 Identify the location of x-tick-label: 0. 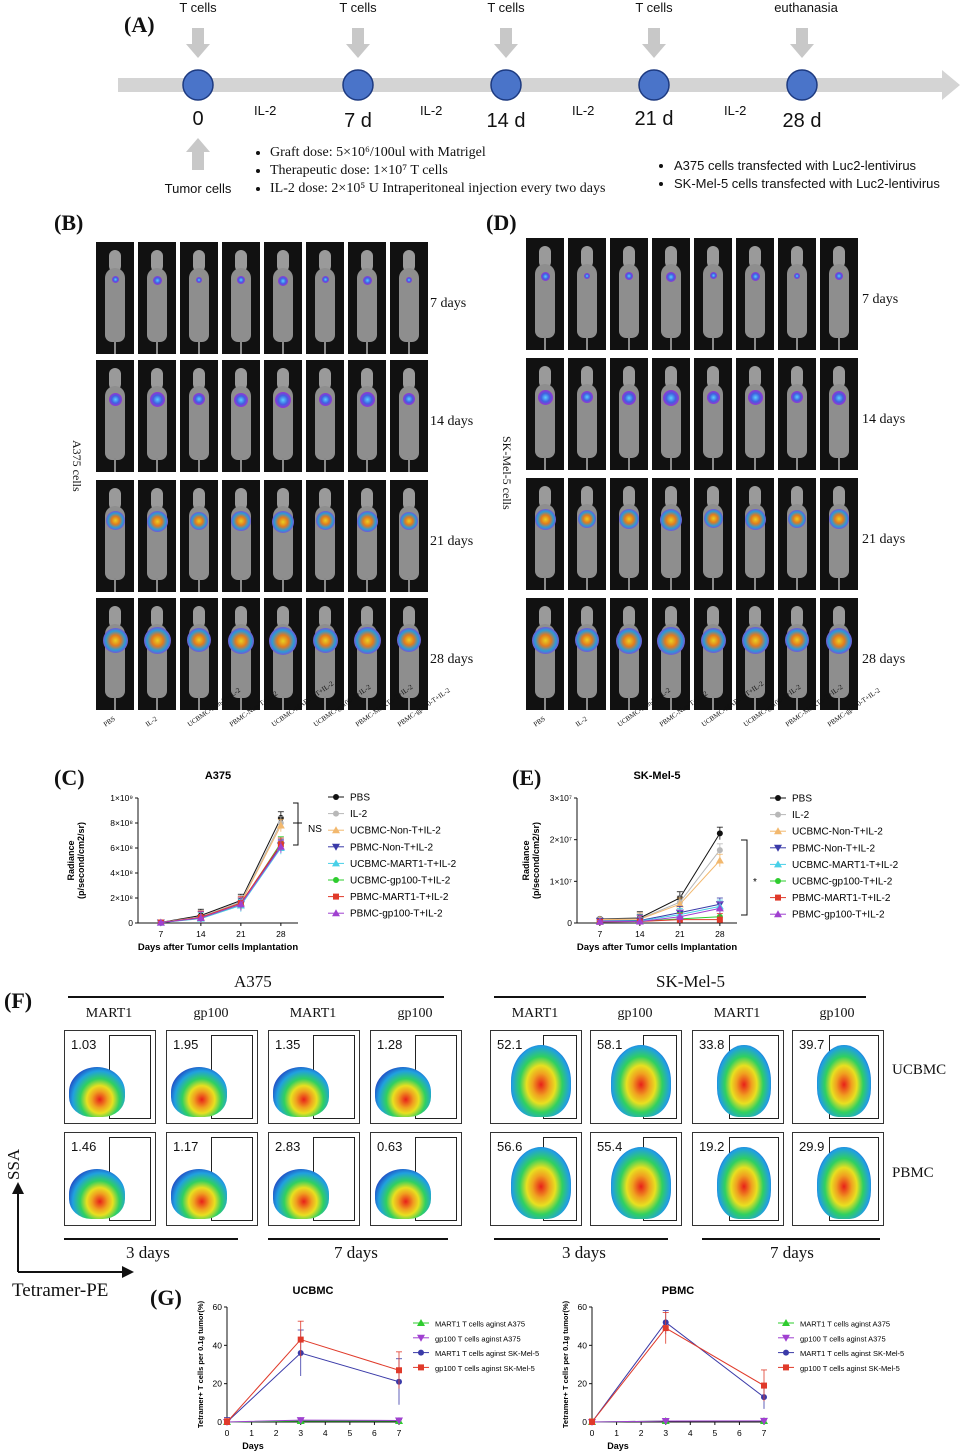
(592, 1433).